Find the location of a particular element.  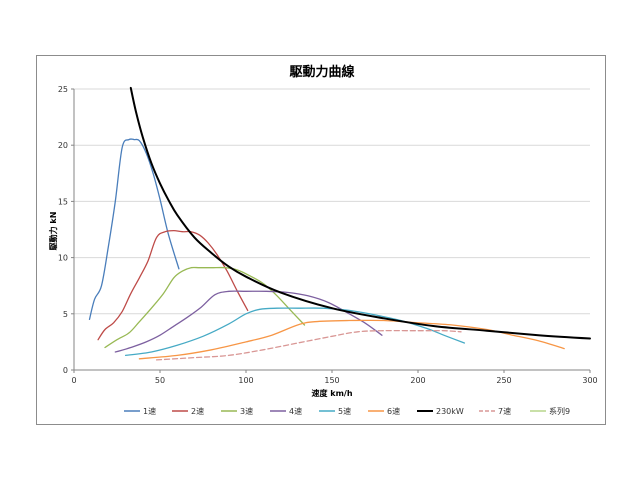

x-tick-label-0: 0 is located at coordinates (73, 380).